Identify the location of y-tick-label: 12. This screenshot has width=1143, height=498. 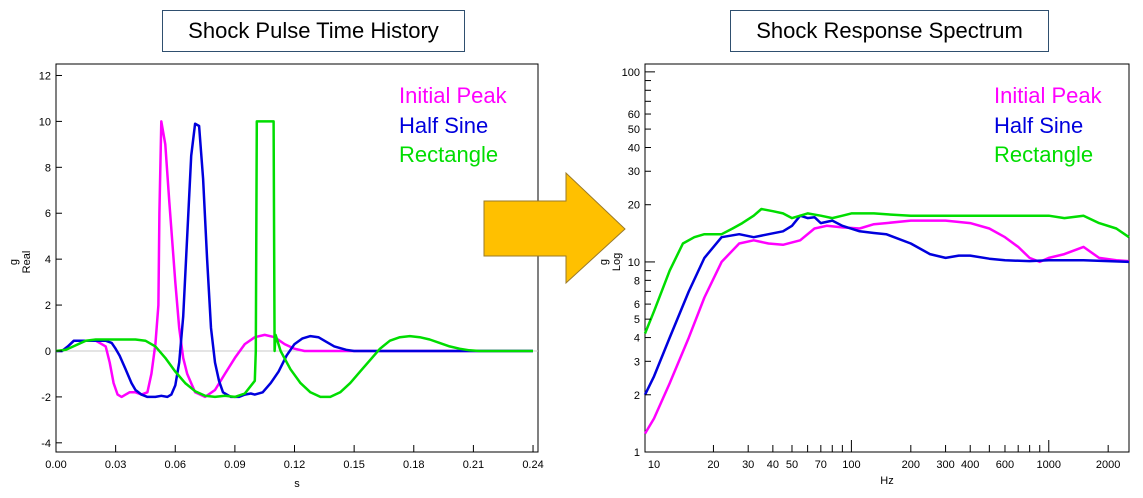
(45, 76).